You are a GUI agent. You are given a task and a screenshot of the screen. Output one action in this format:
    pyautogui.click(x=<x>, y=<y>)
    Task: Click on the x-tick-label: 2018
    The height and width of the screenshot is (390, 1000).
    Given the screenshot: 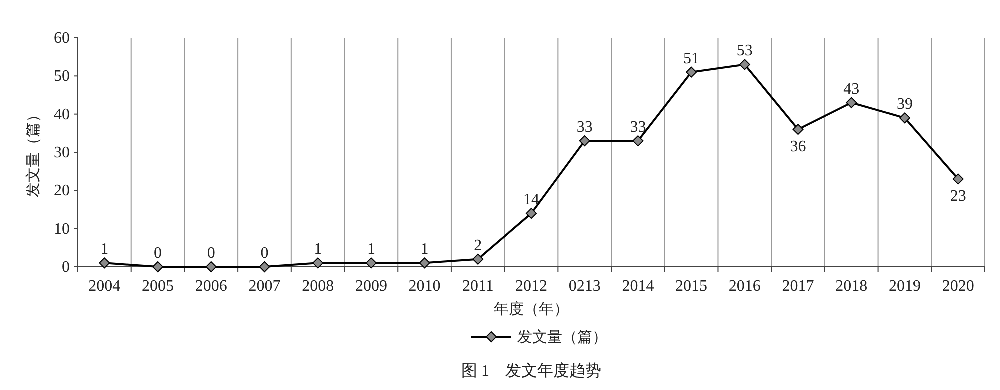 What is the action you would take?
    pyautogui.click(x=852, y=286)
    